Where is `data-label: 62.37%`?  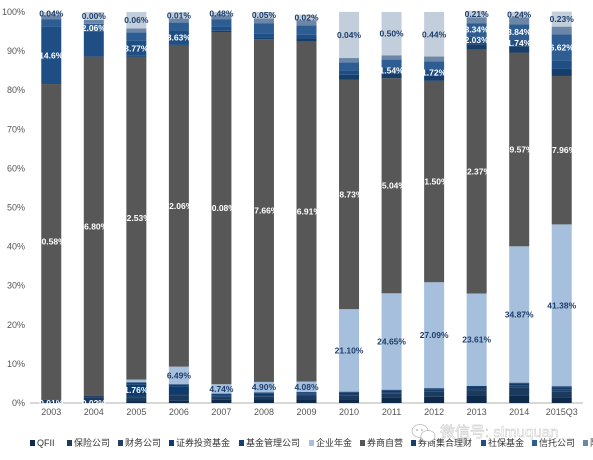 data-label: 62.37% is located at coordinates (476, 172).